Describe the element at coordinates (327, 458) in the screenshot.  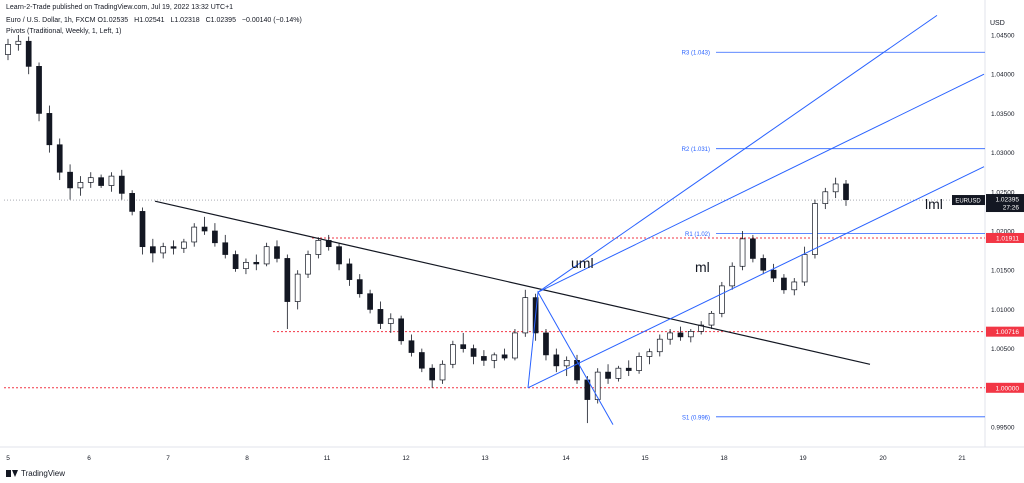
I see `time-axis-tick: 11` at that location.